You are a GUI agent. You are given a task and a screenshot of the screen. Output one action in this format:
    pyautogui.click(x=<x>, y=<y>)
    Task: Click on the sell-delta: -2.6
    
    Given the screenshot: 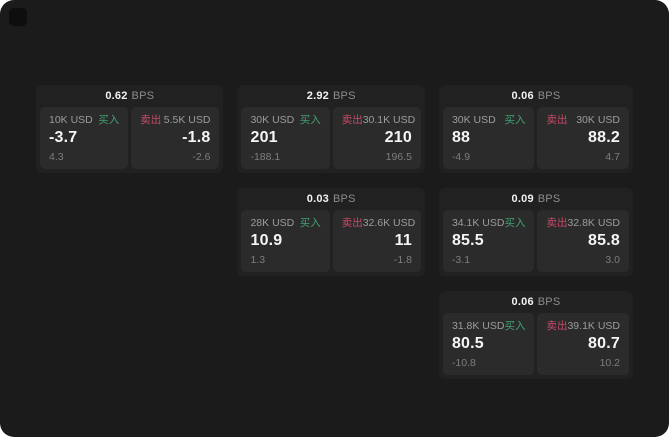 What is the action you would take?
    pyautogui.click(x=201, y=157)
    